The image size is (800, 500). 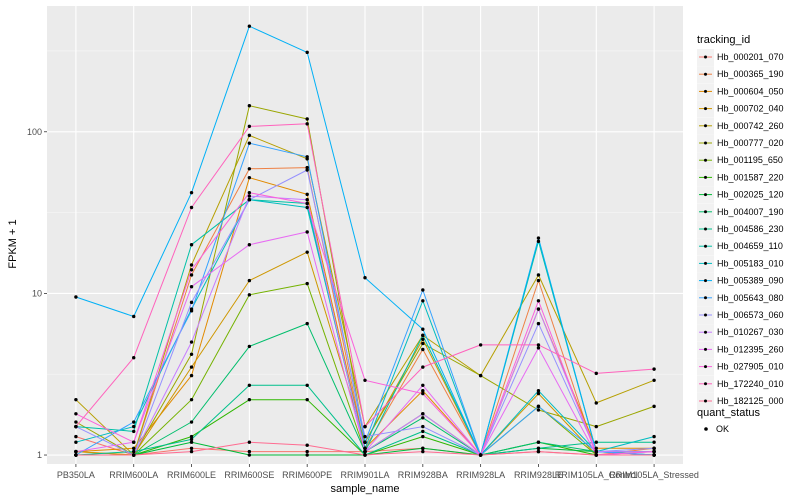 I want to click on legend2-key-point, so click(x=706, y=429).